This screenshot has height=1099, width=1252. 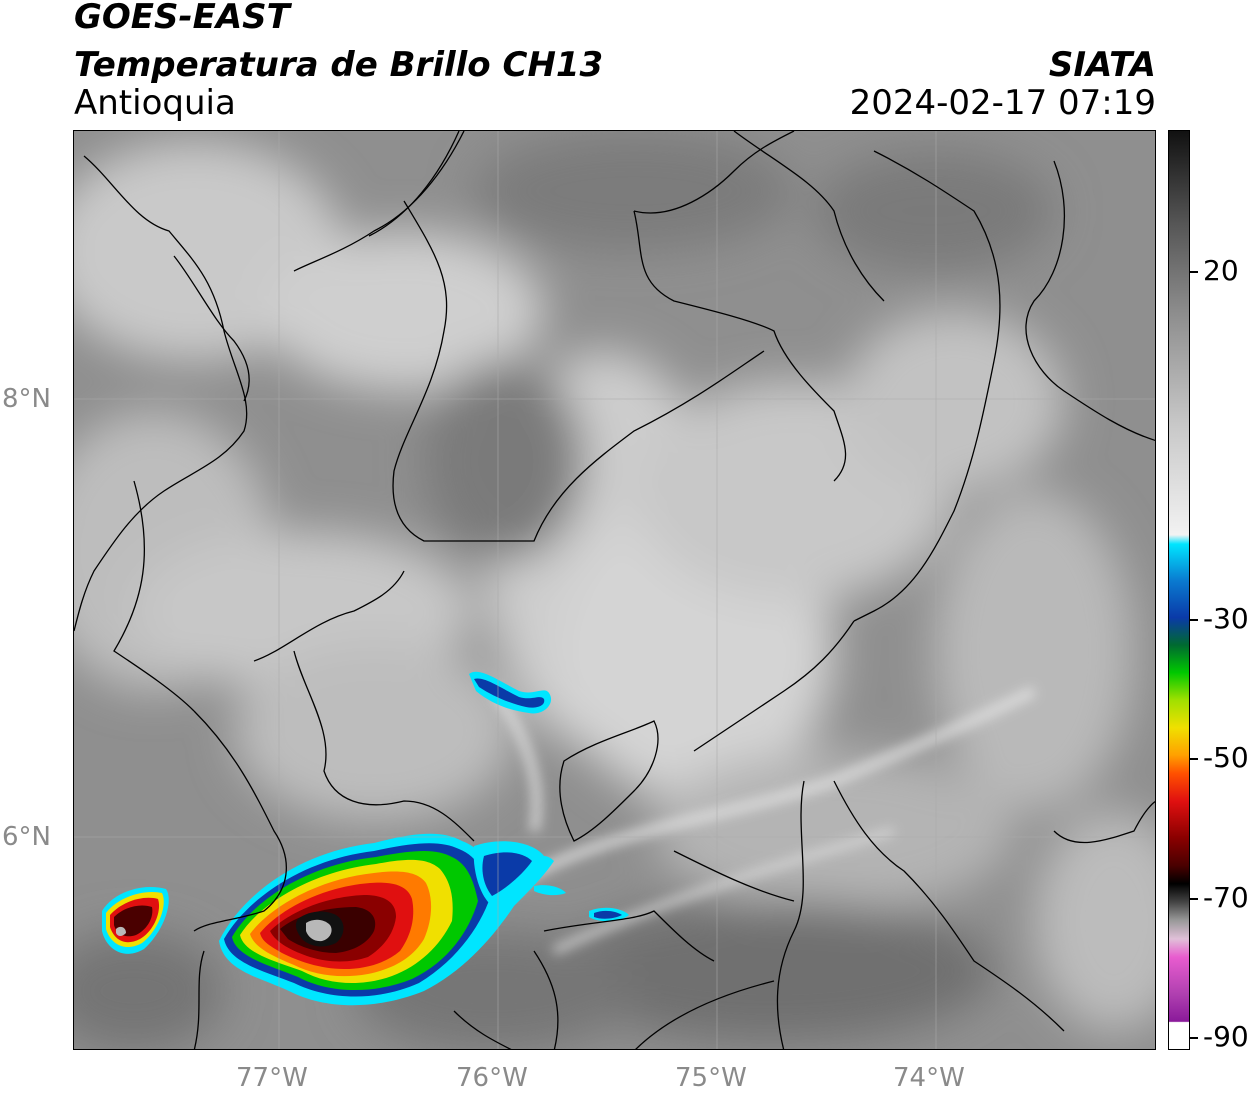 What do you see at coordinates (26, 399) in the screenshot?
I see `lat-label-8n: 8°N` at bounding box center [26, 399].